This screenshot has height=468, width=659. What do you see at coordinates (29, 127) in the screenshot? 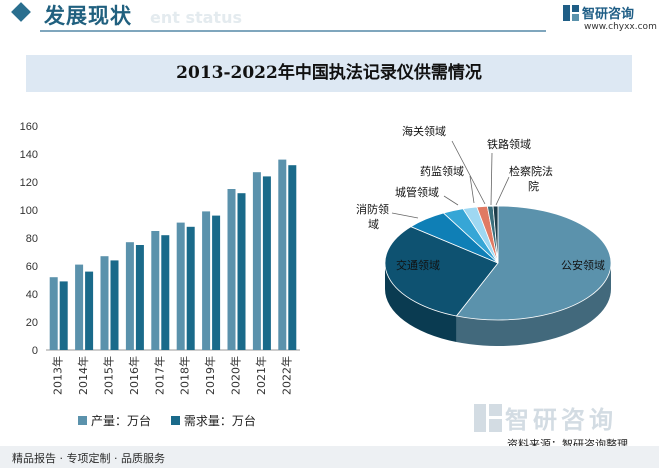
I see `y-tick-label: 160` at bounding box center [29, 127].